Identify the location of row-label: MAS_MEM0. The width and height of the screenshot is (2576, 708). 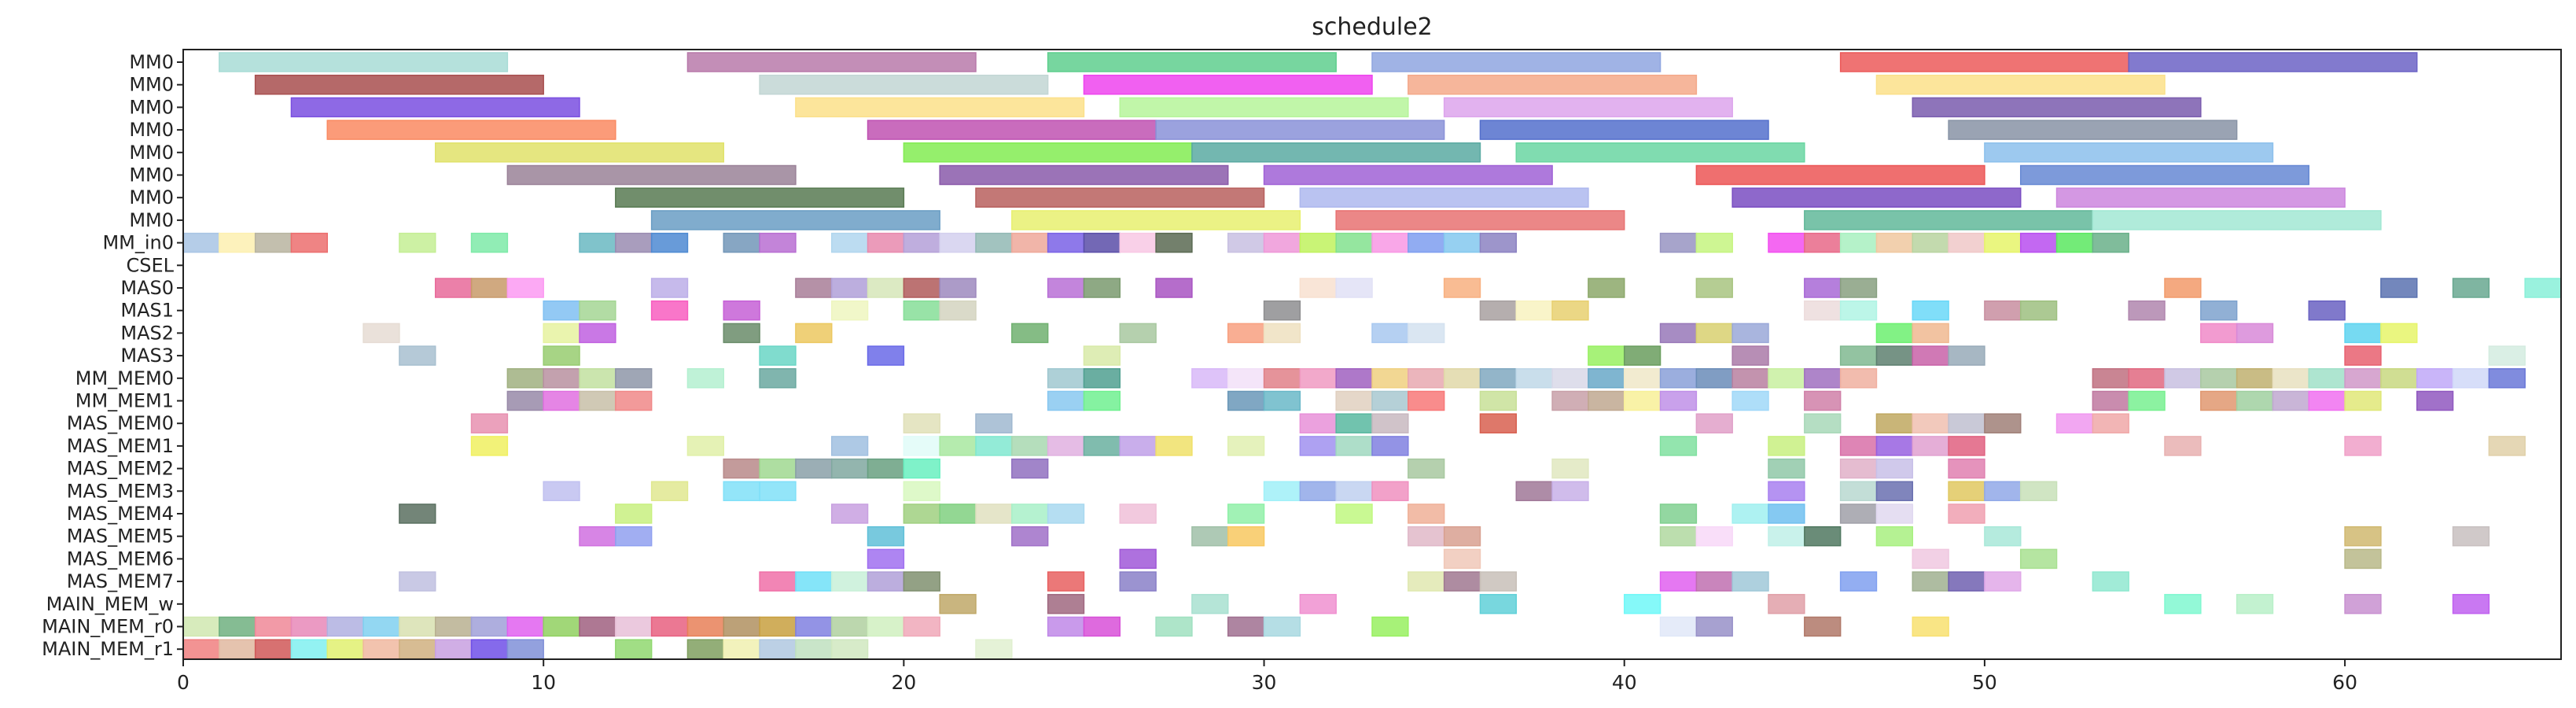
(120, 423).